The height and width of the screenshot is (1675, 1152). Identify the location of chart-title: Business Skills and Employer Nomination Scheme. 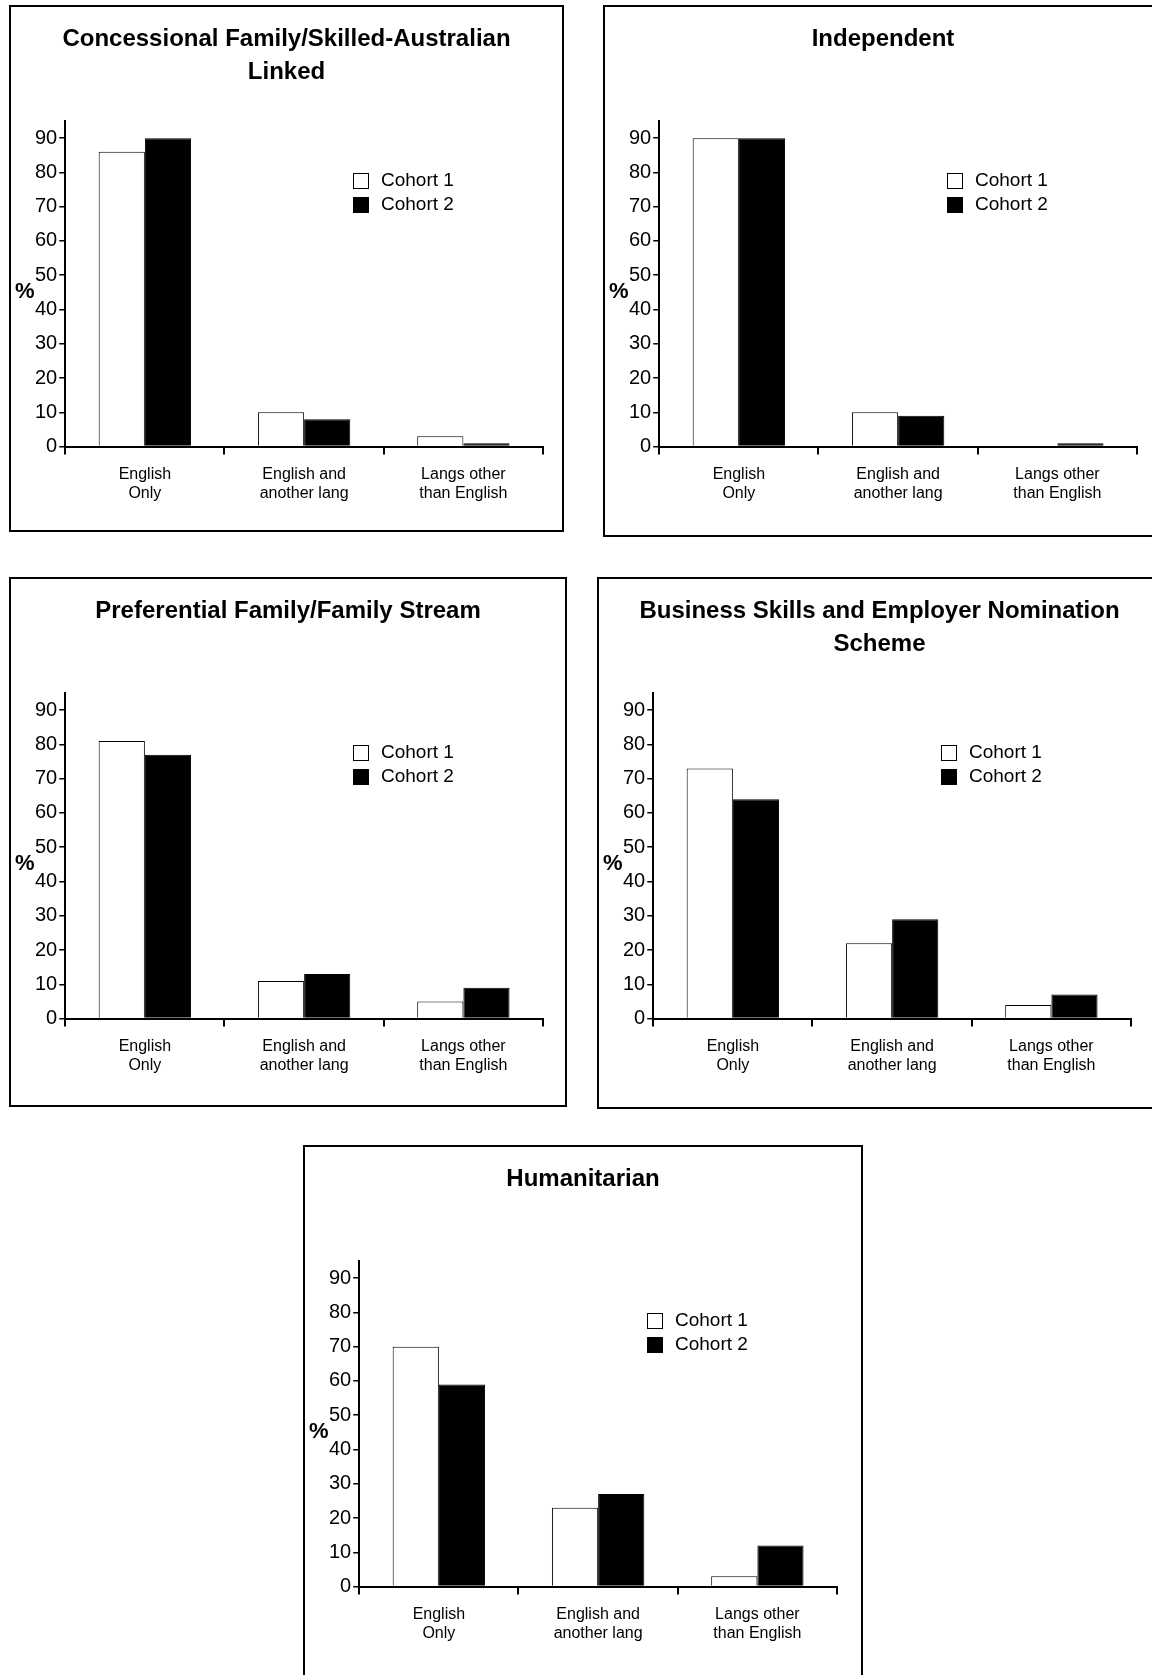
(879, 626).